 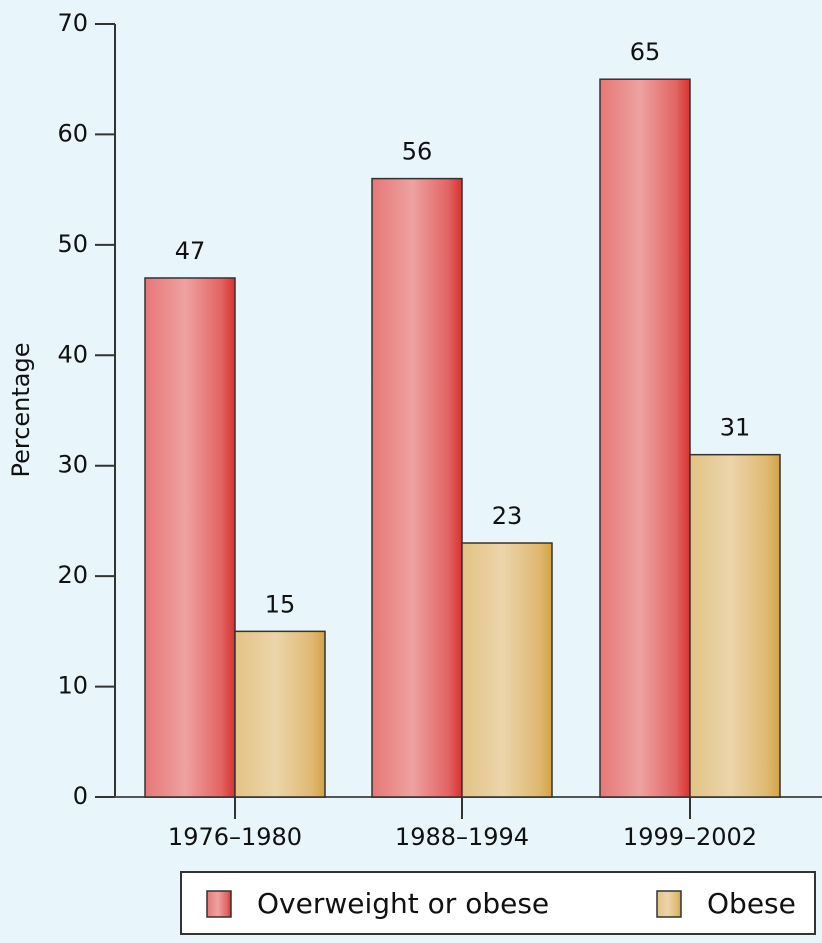 I want to click on y-tick-label: 30, so click(x=72, y=465).